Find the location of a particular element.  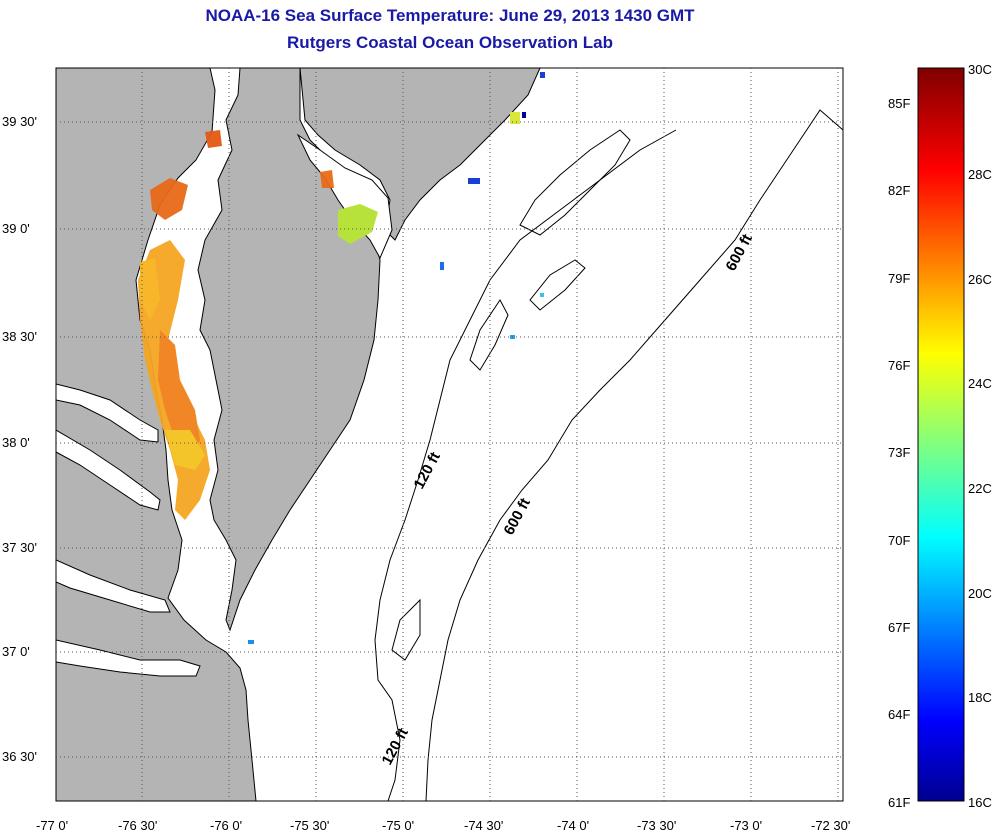

river-york is located at coordinates (113, 586).